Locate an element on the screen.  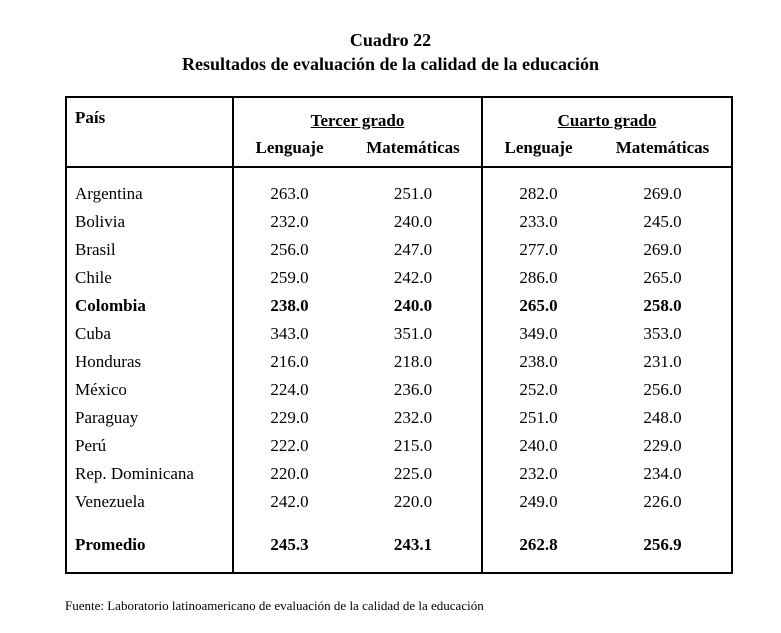
table-row: Perú 222.0 215.0 240.0 229.0 is located at coordinates (399, 446).